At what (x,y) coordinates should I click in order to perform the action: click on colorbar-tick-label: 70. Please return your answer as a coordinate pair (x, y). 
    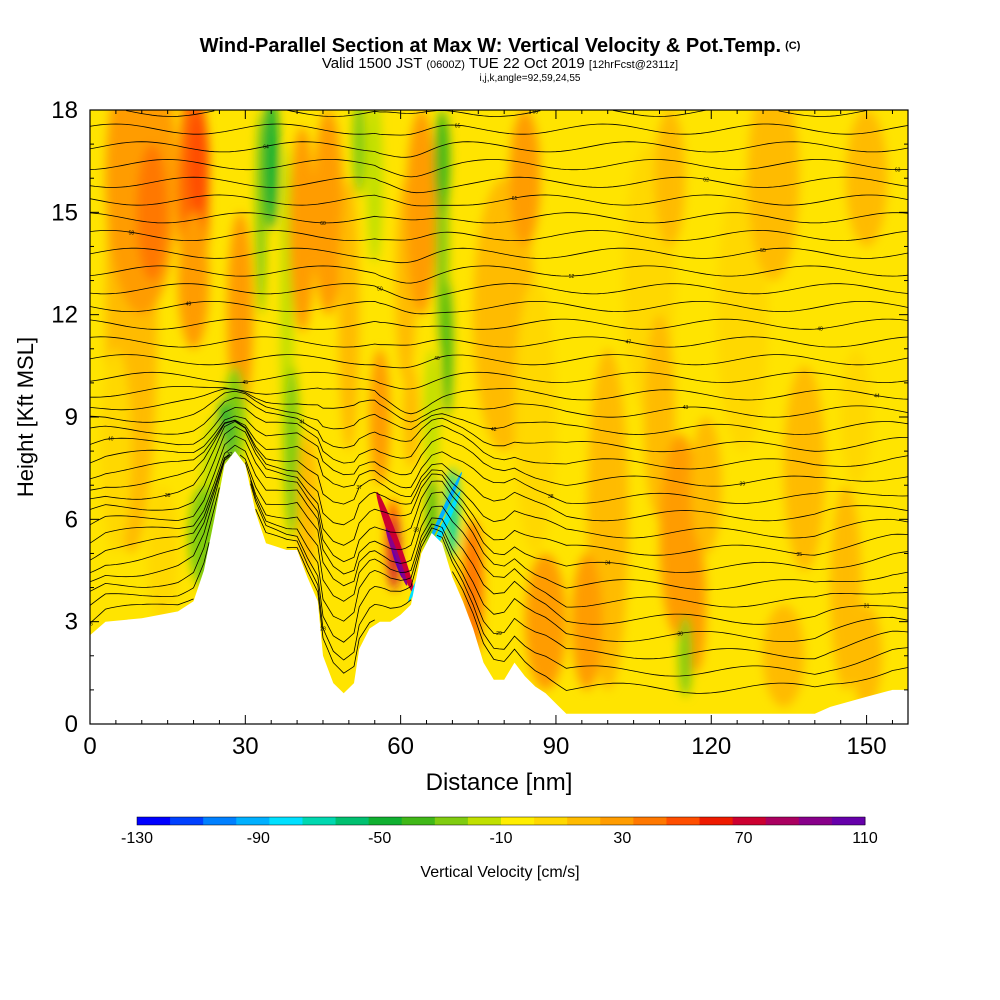
    Looking at the image, I should click on (744, 838).